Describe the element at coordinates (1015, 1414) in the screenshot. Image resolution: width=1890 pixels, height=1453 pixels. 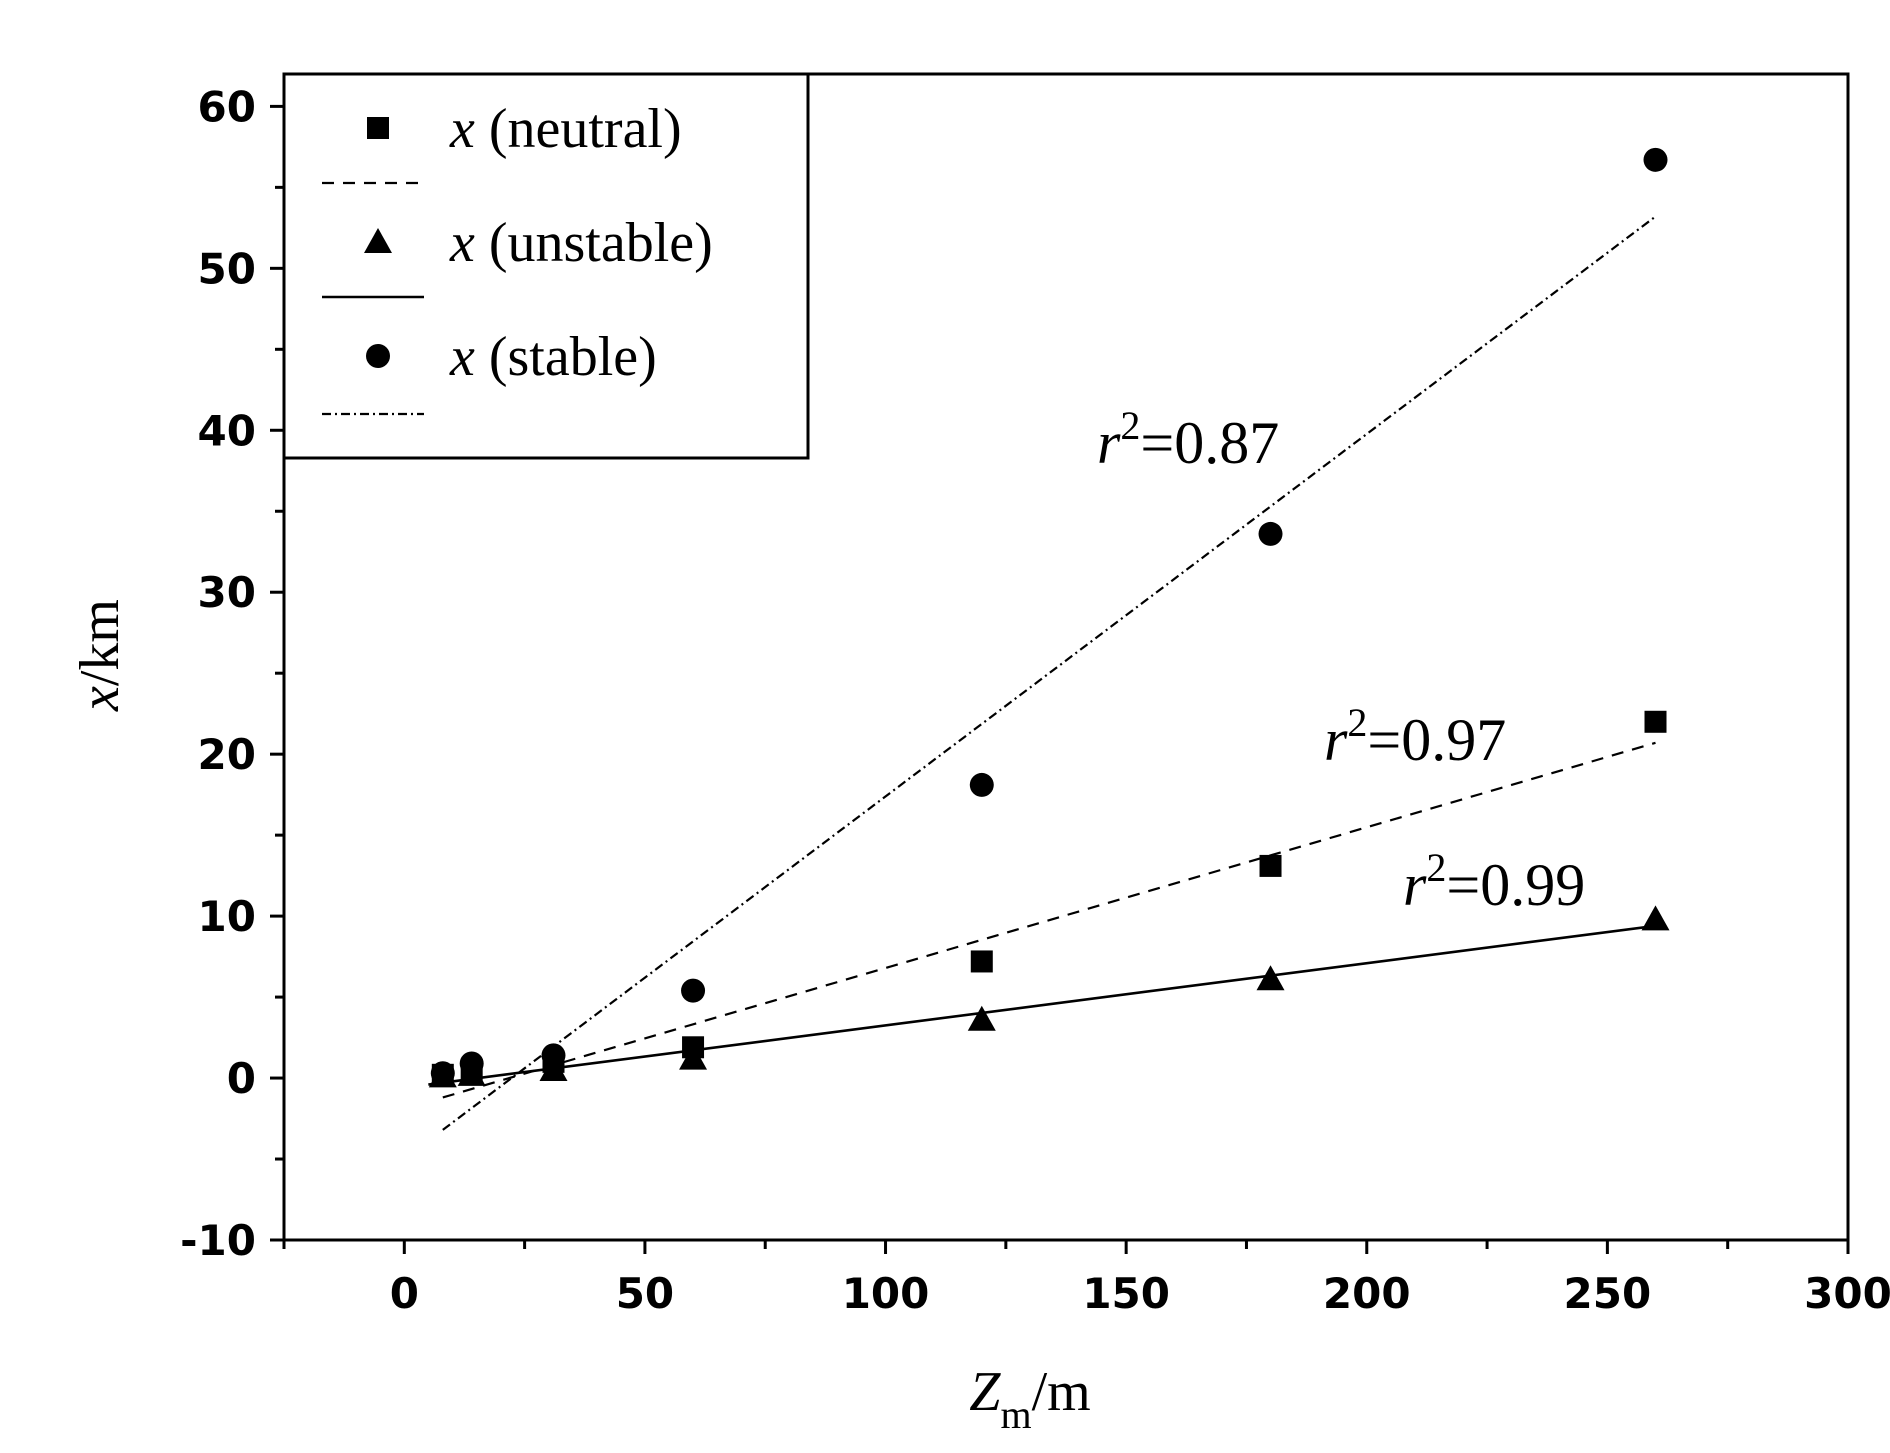
I see `x-axis-label-sub: m` at that location.